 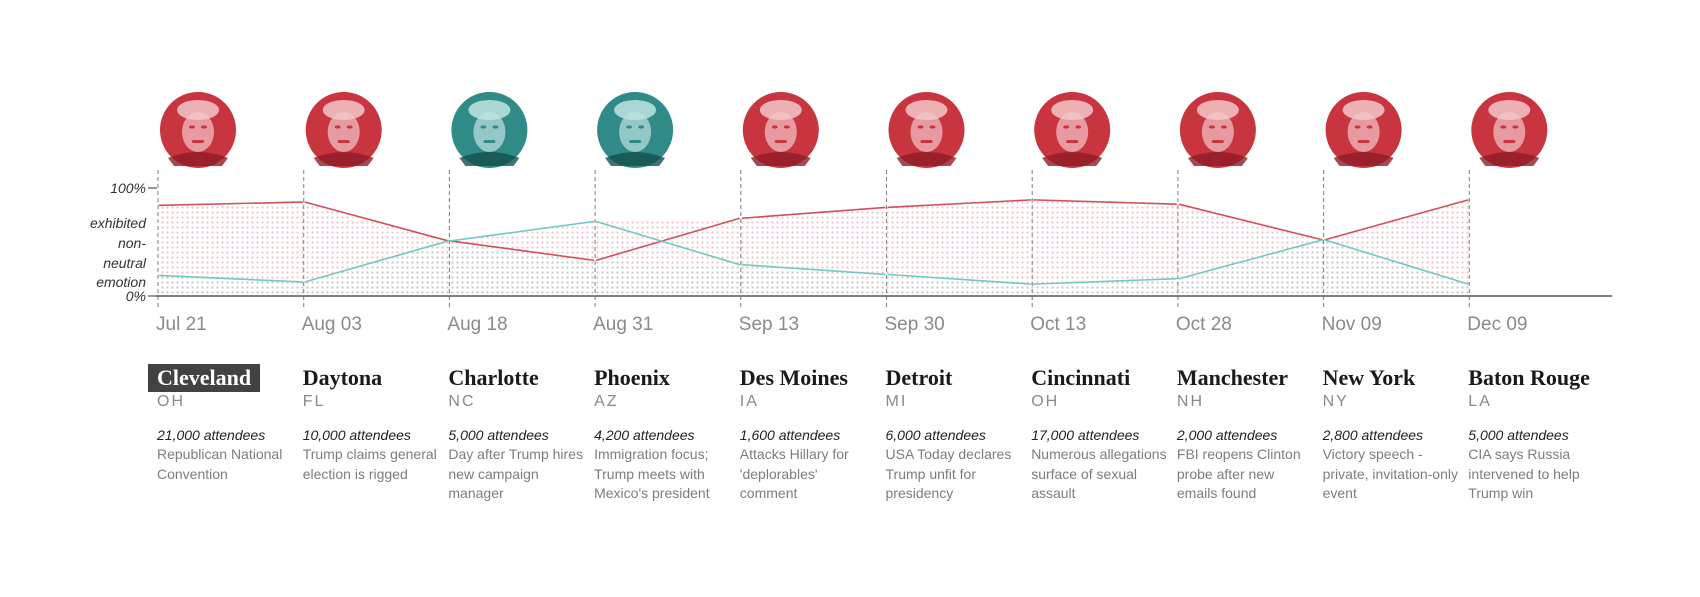 I want to click on rally-city: Manchester, so click(x=1232, y=377).